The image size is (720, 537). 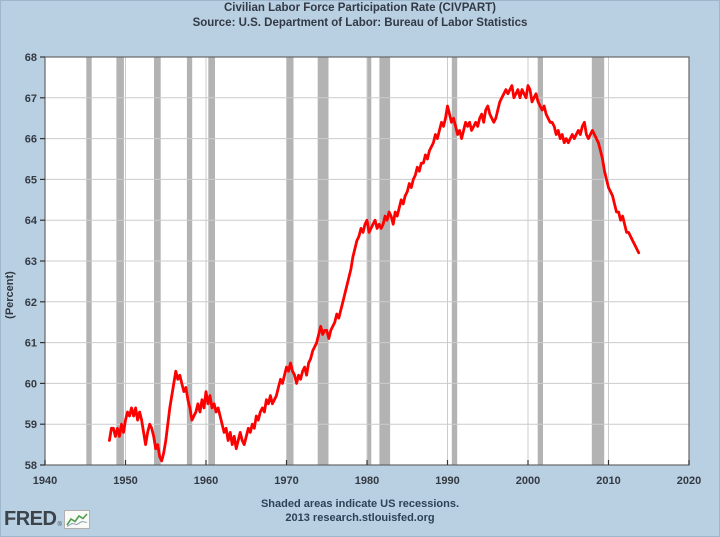 I want to click on fred-logo-trademark: ®, so click(x=59, y=525).